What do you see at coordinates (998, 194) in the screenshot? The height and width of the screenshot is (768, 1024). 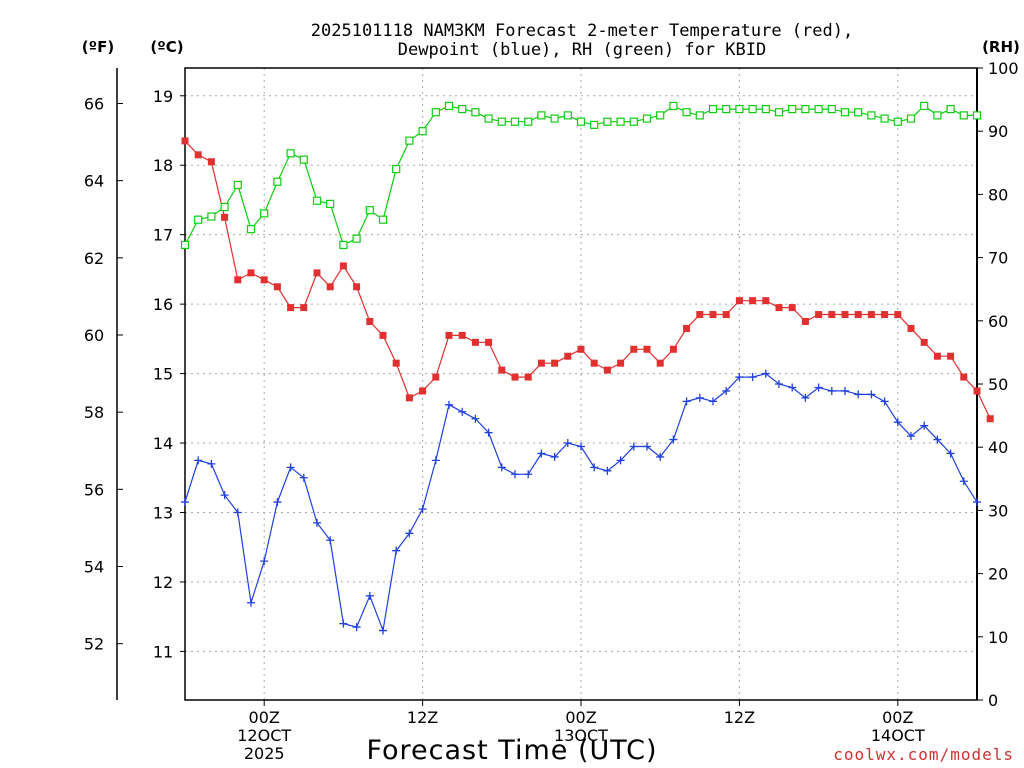 I see `rh-tick-label: 80` at bounding box center [998, 194].